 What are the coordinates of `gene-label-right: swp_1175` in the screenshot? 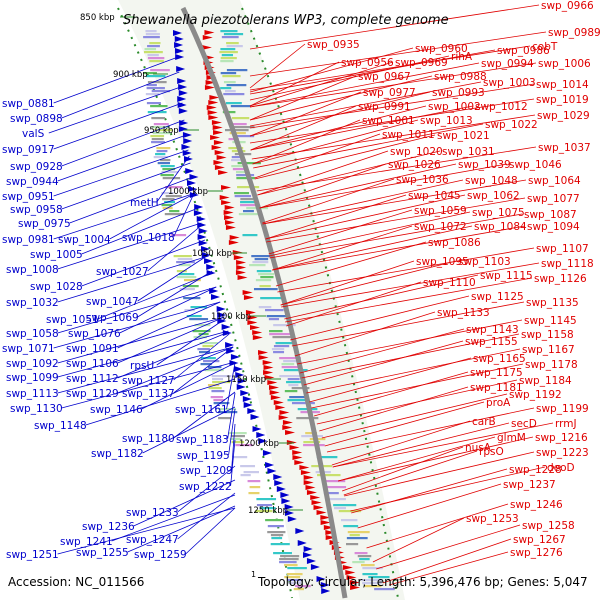 It's located at (496, 373).